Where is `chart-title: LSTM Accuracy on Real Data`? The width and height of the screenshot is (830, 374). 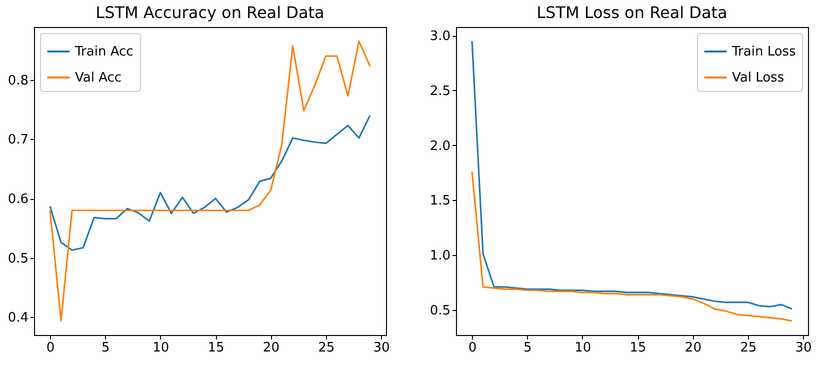 chart-title: LSTM Accuracy on Real Data is located at coordinates (210, 12).